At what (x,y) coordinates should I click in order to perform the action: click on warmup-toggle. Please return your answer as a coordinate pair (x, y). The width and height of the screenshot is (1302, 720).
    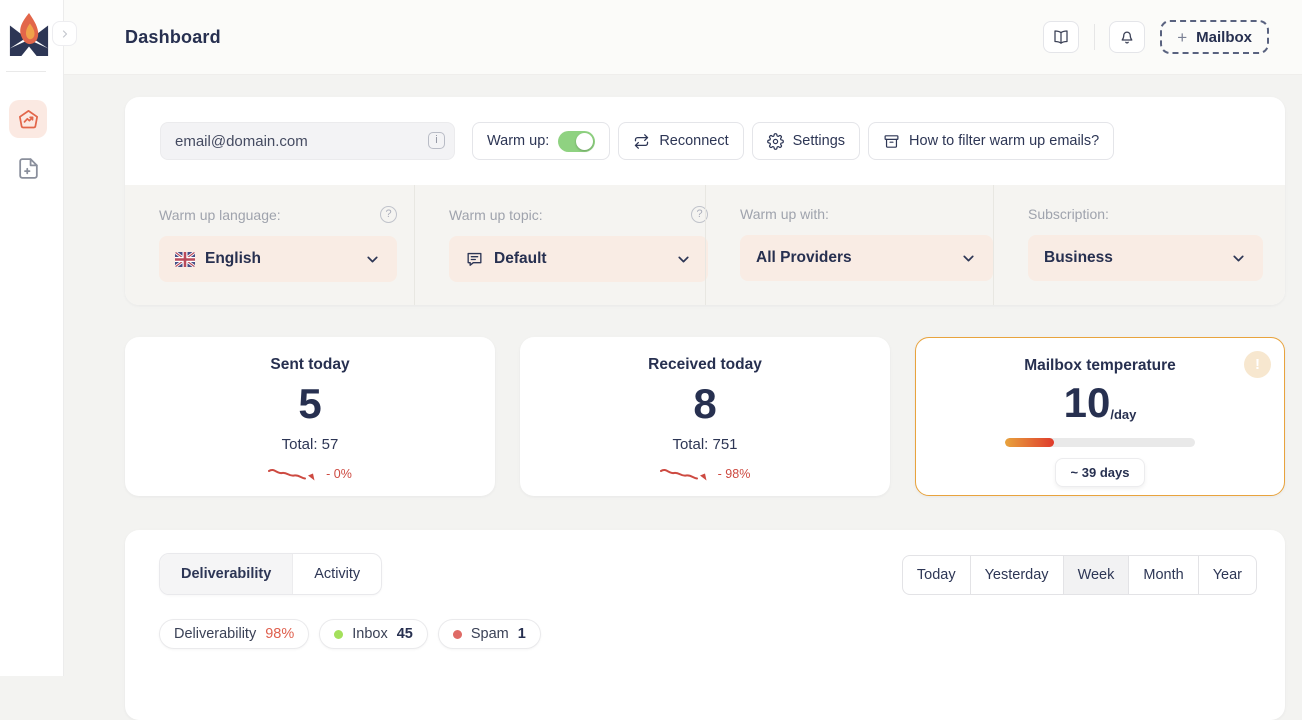
    Looking at the image, I should click on (577, 141).